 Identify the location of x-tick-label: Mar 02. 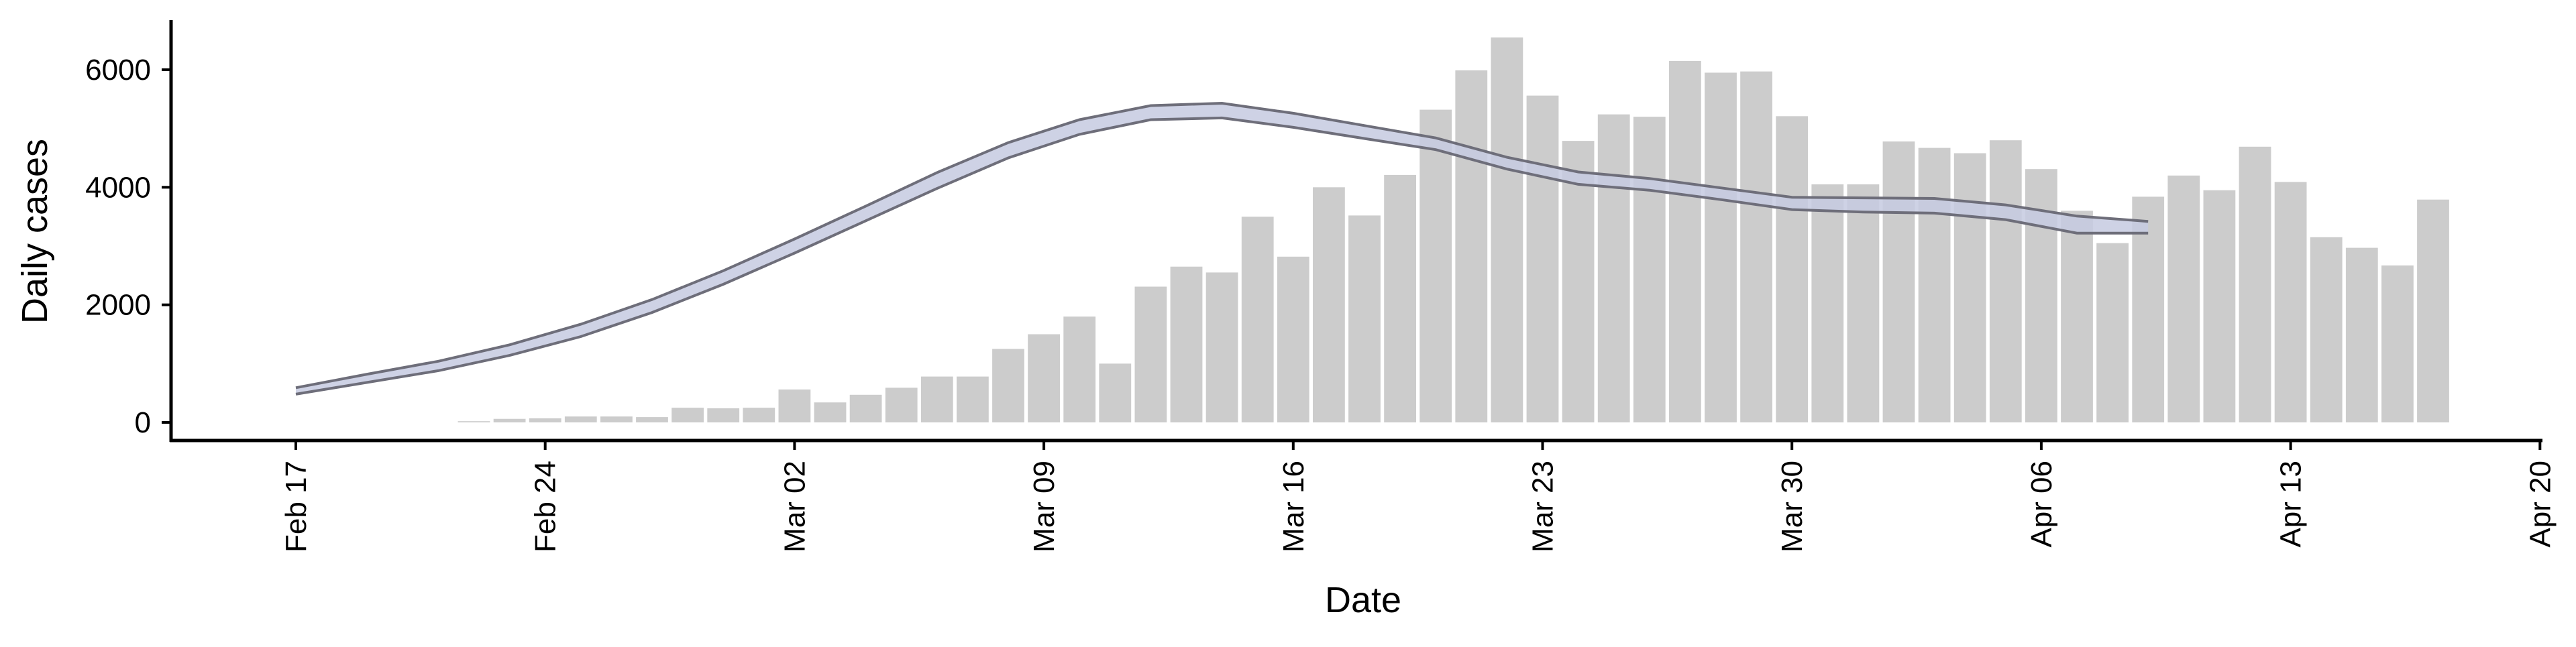
(794, 506).